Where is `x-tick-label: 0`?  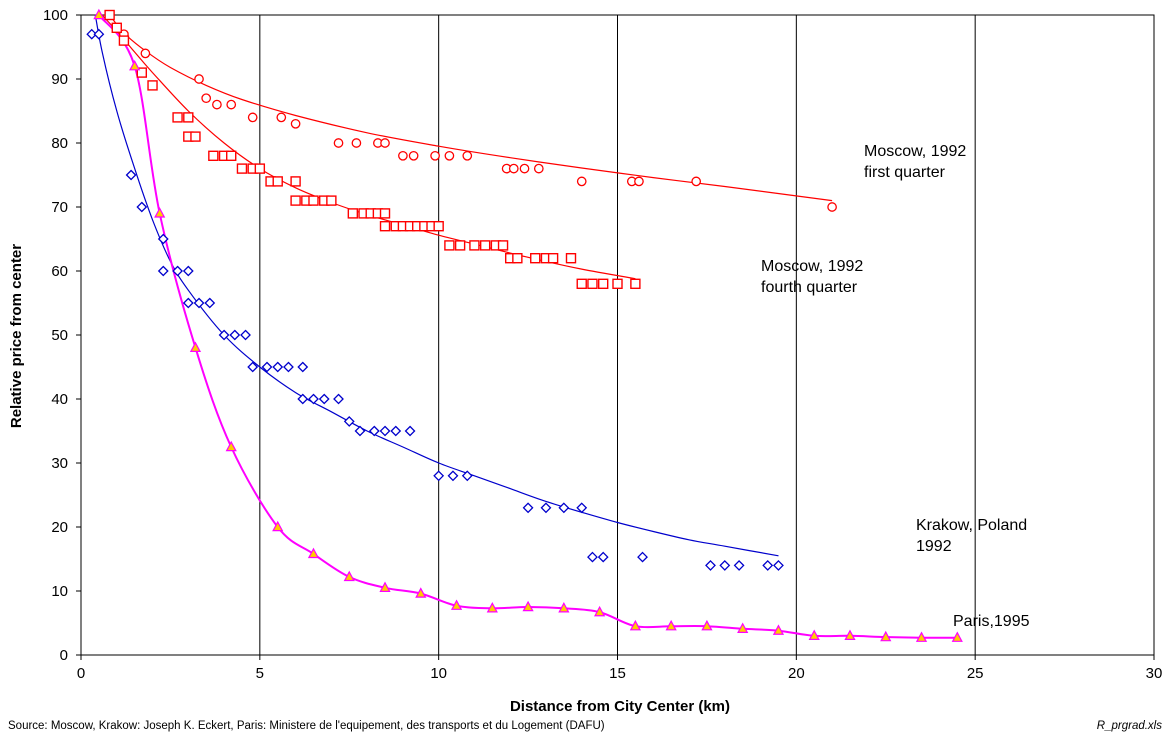 x-tick-label: 0 is located at coordinates (81, 673).